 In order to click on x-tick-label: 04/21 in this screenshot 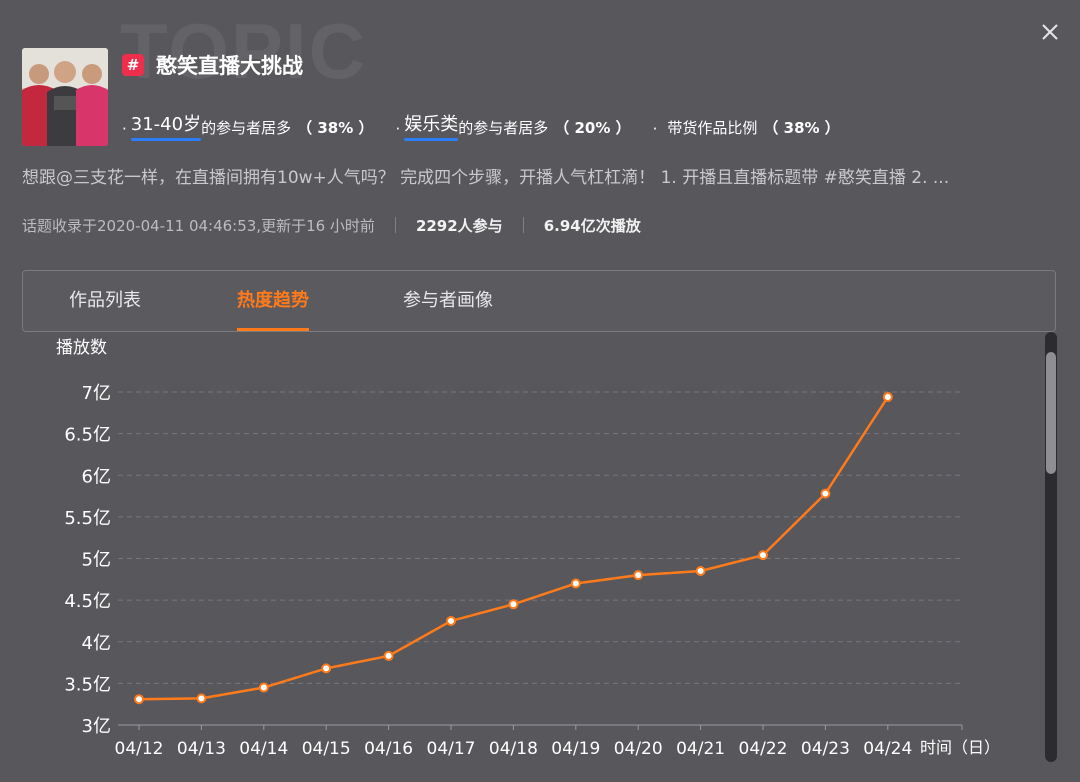, I will do `click(700, 749)`.